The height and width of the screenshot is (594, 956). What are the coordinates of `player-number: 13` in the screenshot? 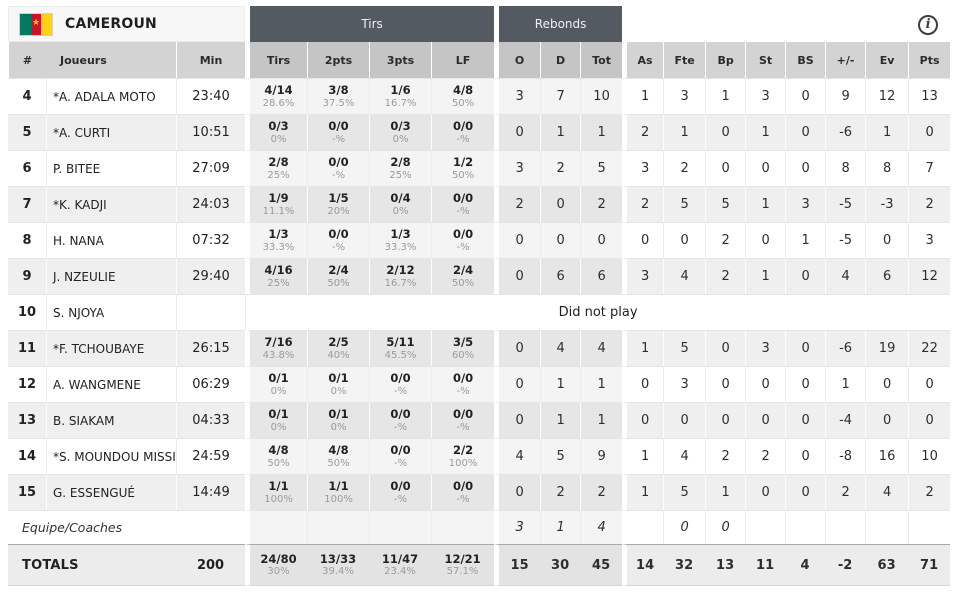 It's located at (27, 420).